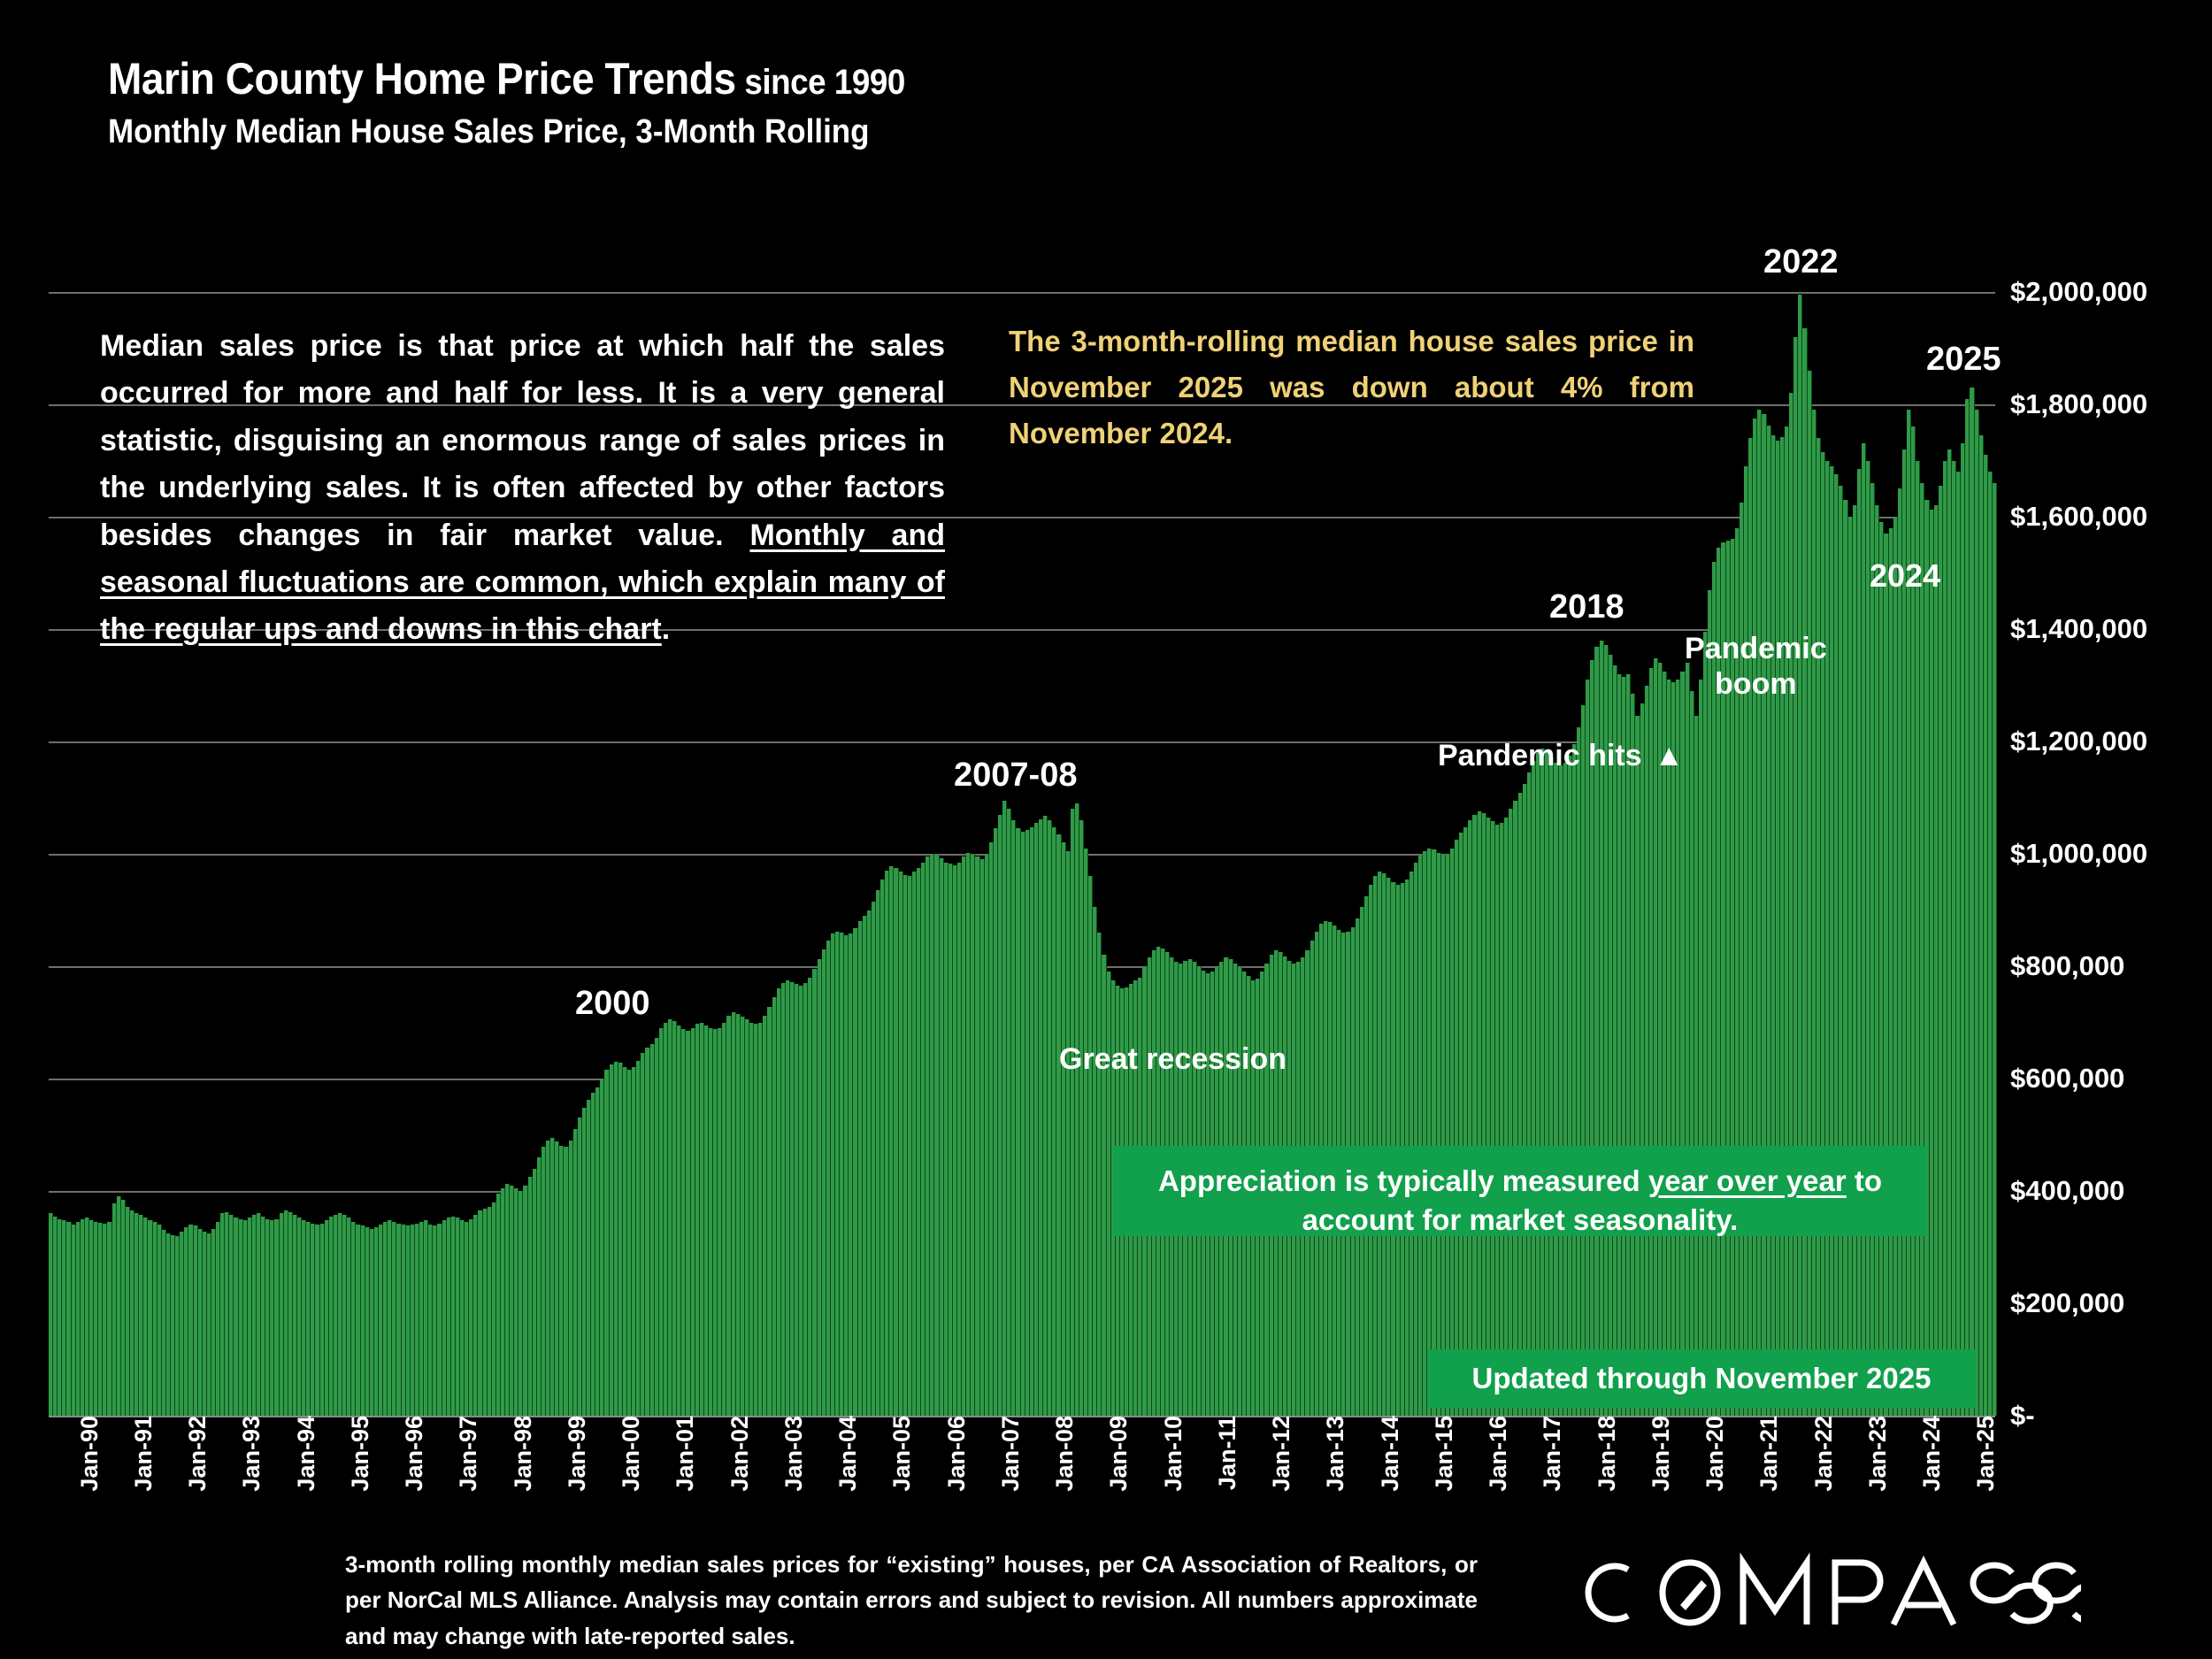  Describe the element at coordinates (835, 1482) in the screenshot. I see `x-axis-tick: Jan-04` at that location.